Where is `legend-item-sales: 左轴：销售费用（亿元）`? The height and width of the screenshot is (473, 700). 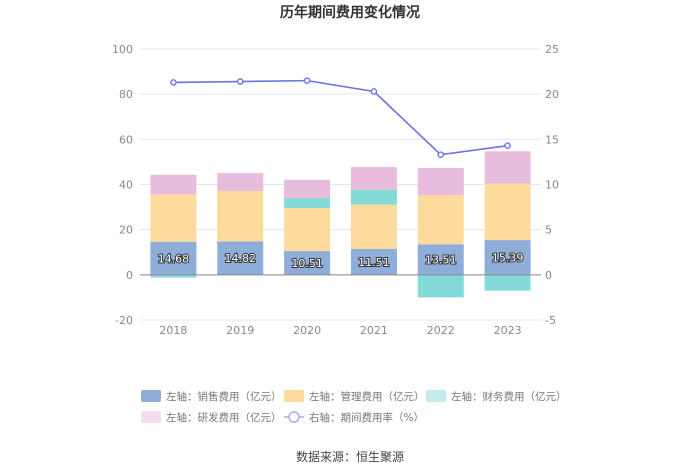 legend-item-sales: 左轴：销售费用（亿元） is located at coordinates (211, 396).